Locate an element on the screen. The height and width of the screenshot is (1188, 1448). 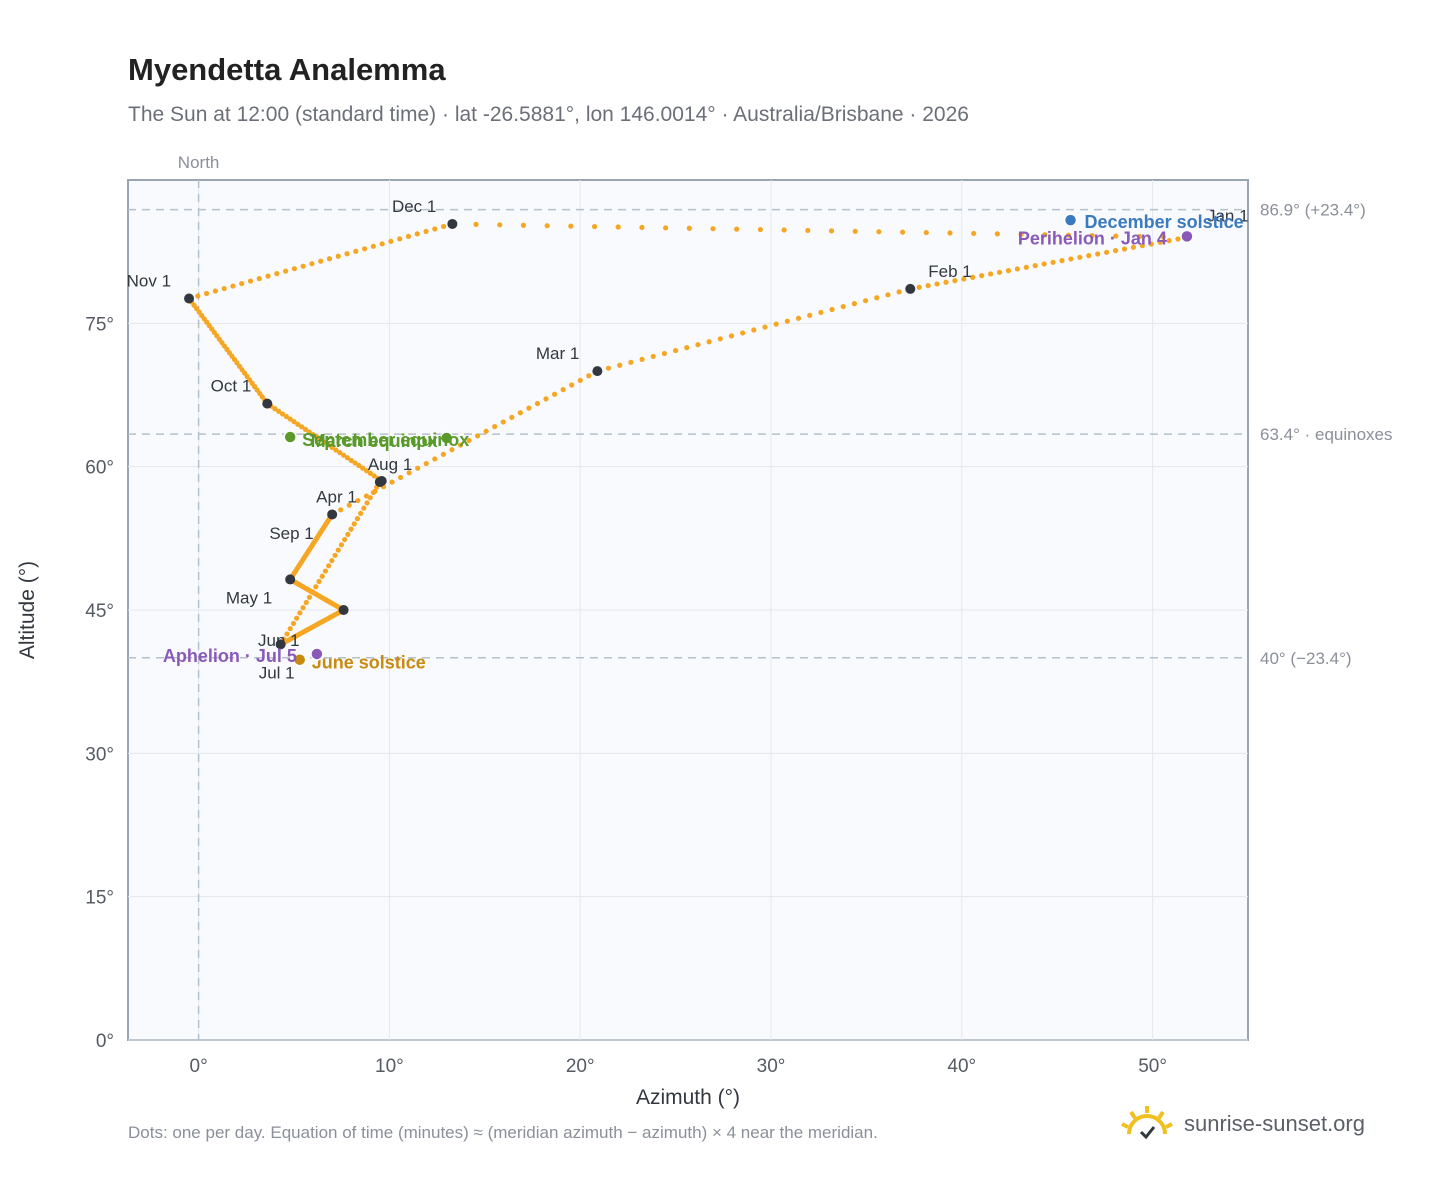
month-label: Aug 1 is located at coordinates (390, 464).